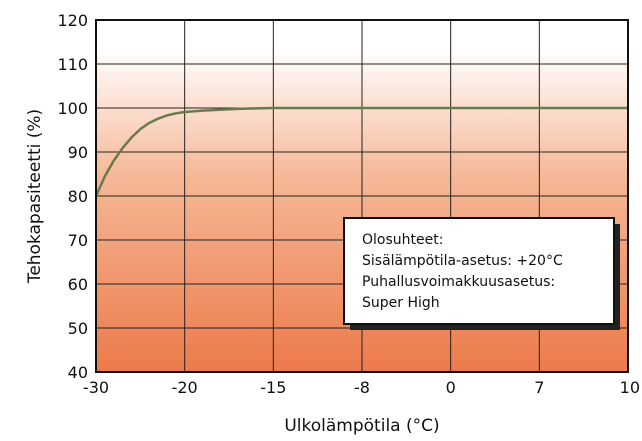 The height and width of the screenshot is (441, 642). I want to click on y-tick-label-110: 110, so click(72, 64).